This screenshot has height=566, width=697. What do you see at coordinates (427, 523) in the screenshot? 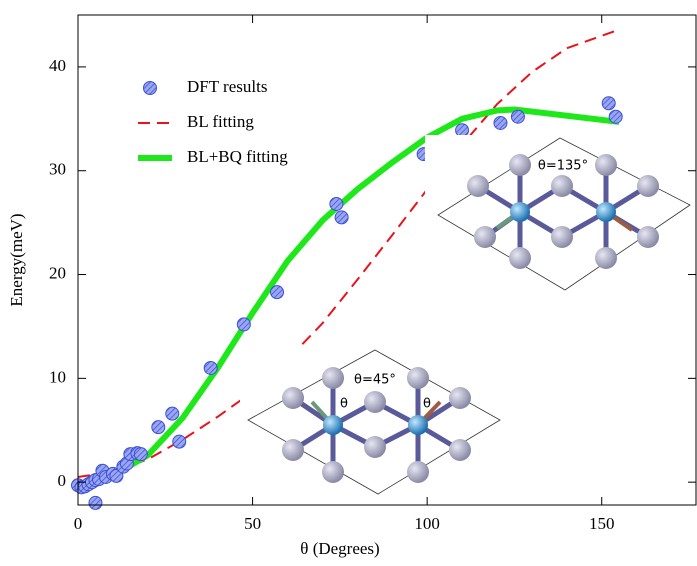
I see `x-tick-label: 100` at bounding box center [427, 523].